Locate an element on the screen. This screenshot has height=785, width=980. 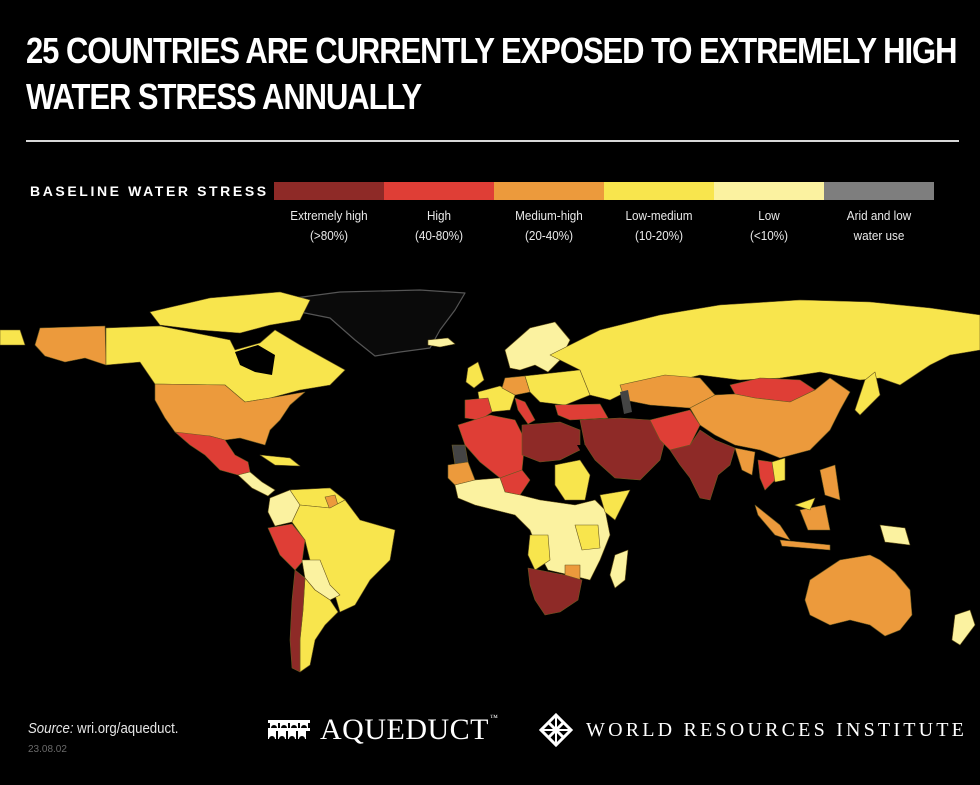
region-turkey is located at coordinates (581, 412).